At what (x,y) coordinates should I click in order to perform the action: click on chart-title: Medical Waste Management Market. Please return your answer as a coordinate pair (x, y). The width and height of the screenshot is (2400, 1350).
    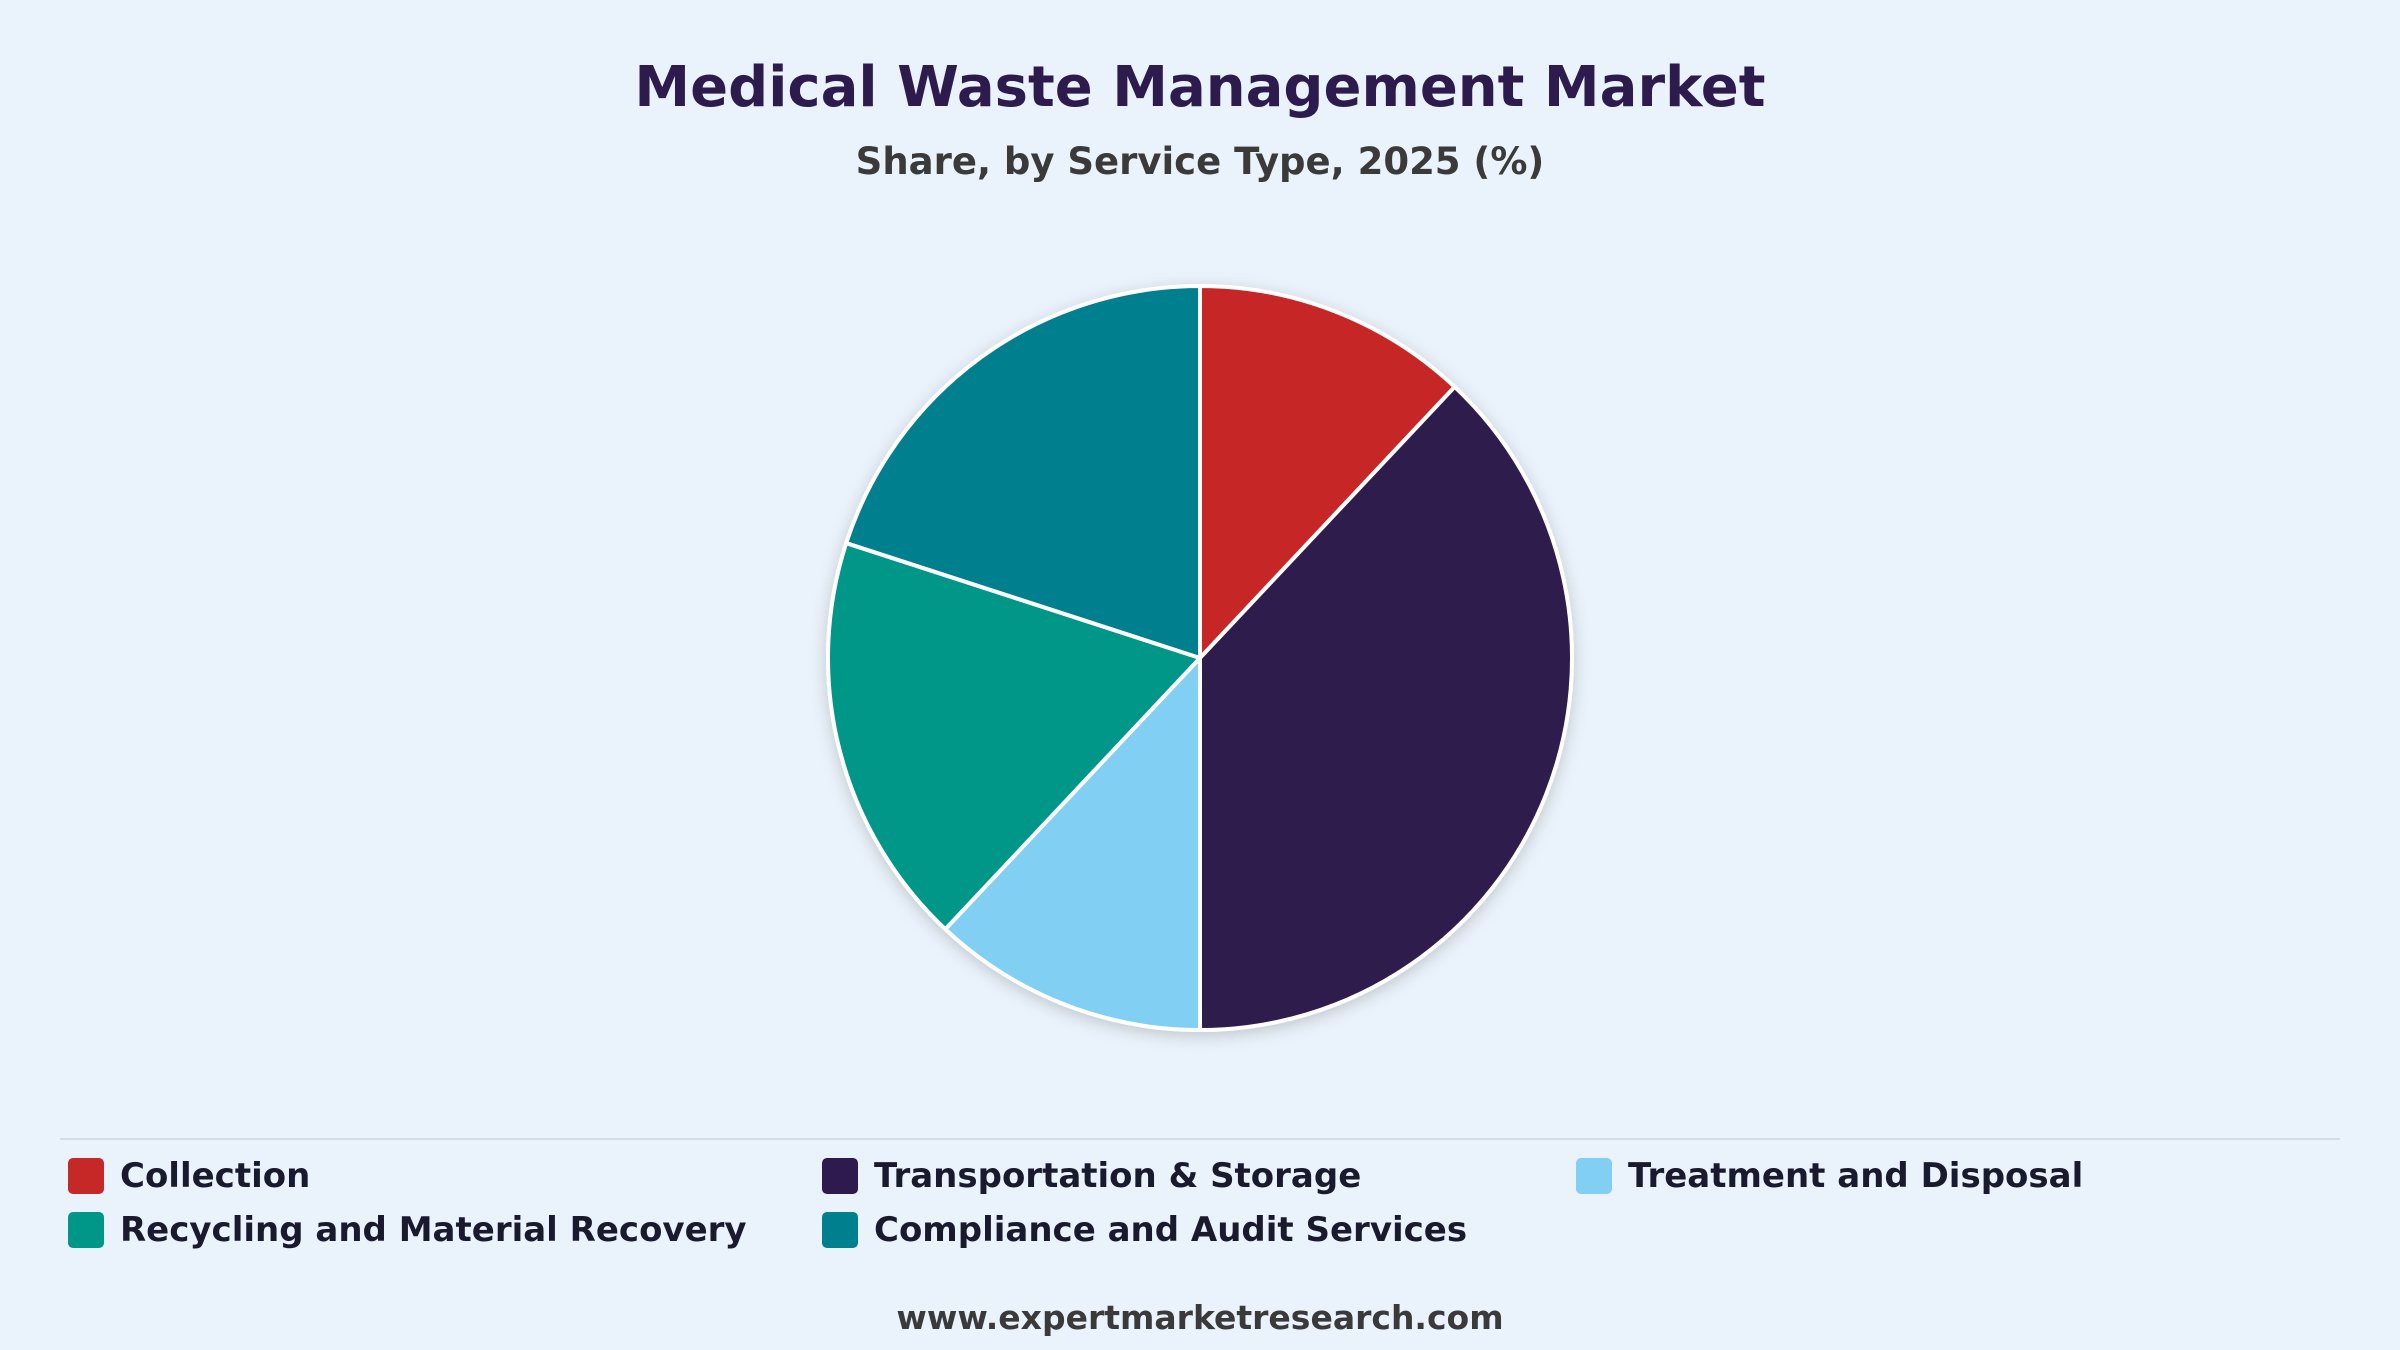
    Looking at the image, I should click on (1200, 87).